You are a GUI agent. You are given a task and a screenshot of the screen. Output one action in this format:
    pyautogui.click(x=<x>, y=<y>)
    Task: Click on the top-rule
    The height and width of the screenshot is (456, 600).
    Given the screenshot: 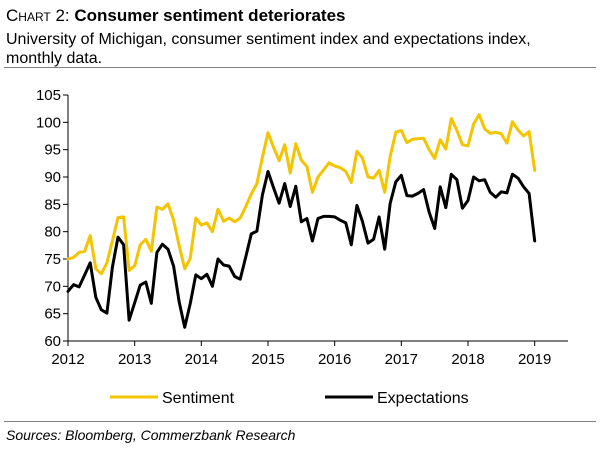 What is the action you would take?
    pyautogui.click(x=300, y=67)
    